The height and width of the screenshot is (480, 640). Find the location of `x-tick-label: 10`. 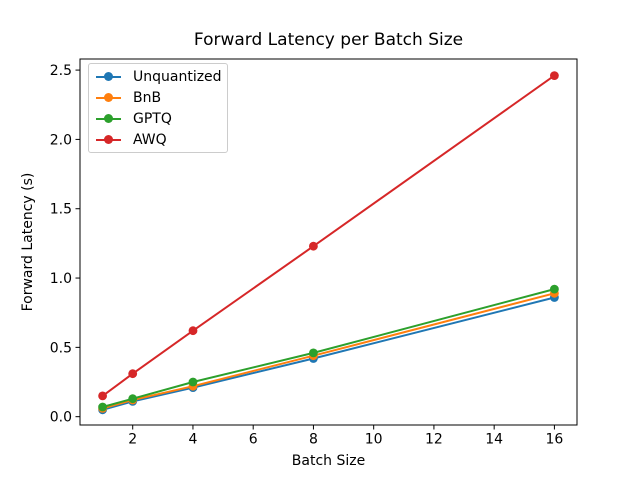

x-tick-label: 10 is located at coordinates (374, 440).